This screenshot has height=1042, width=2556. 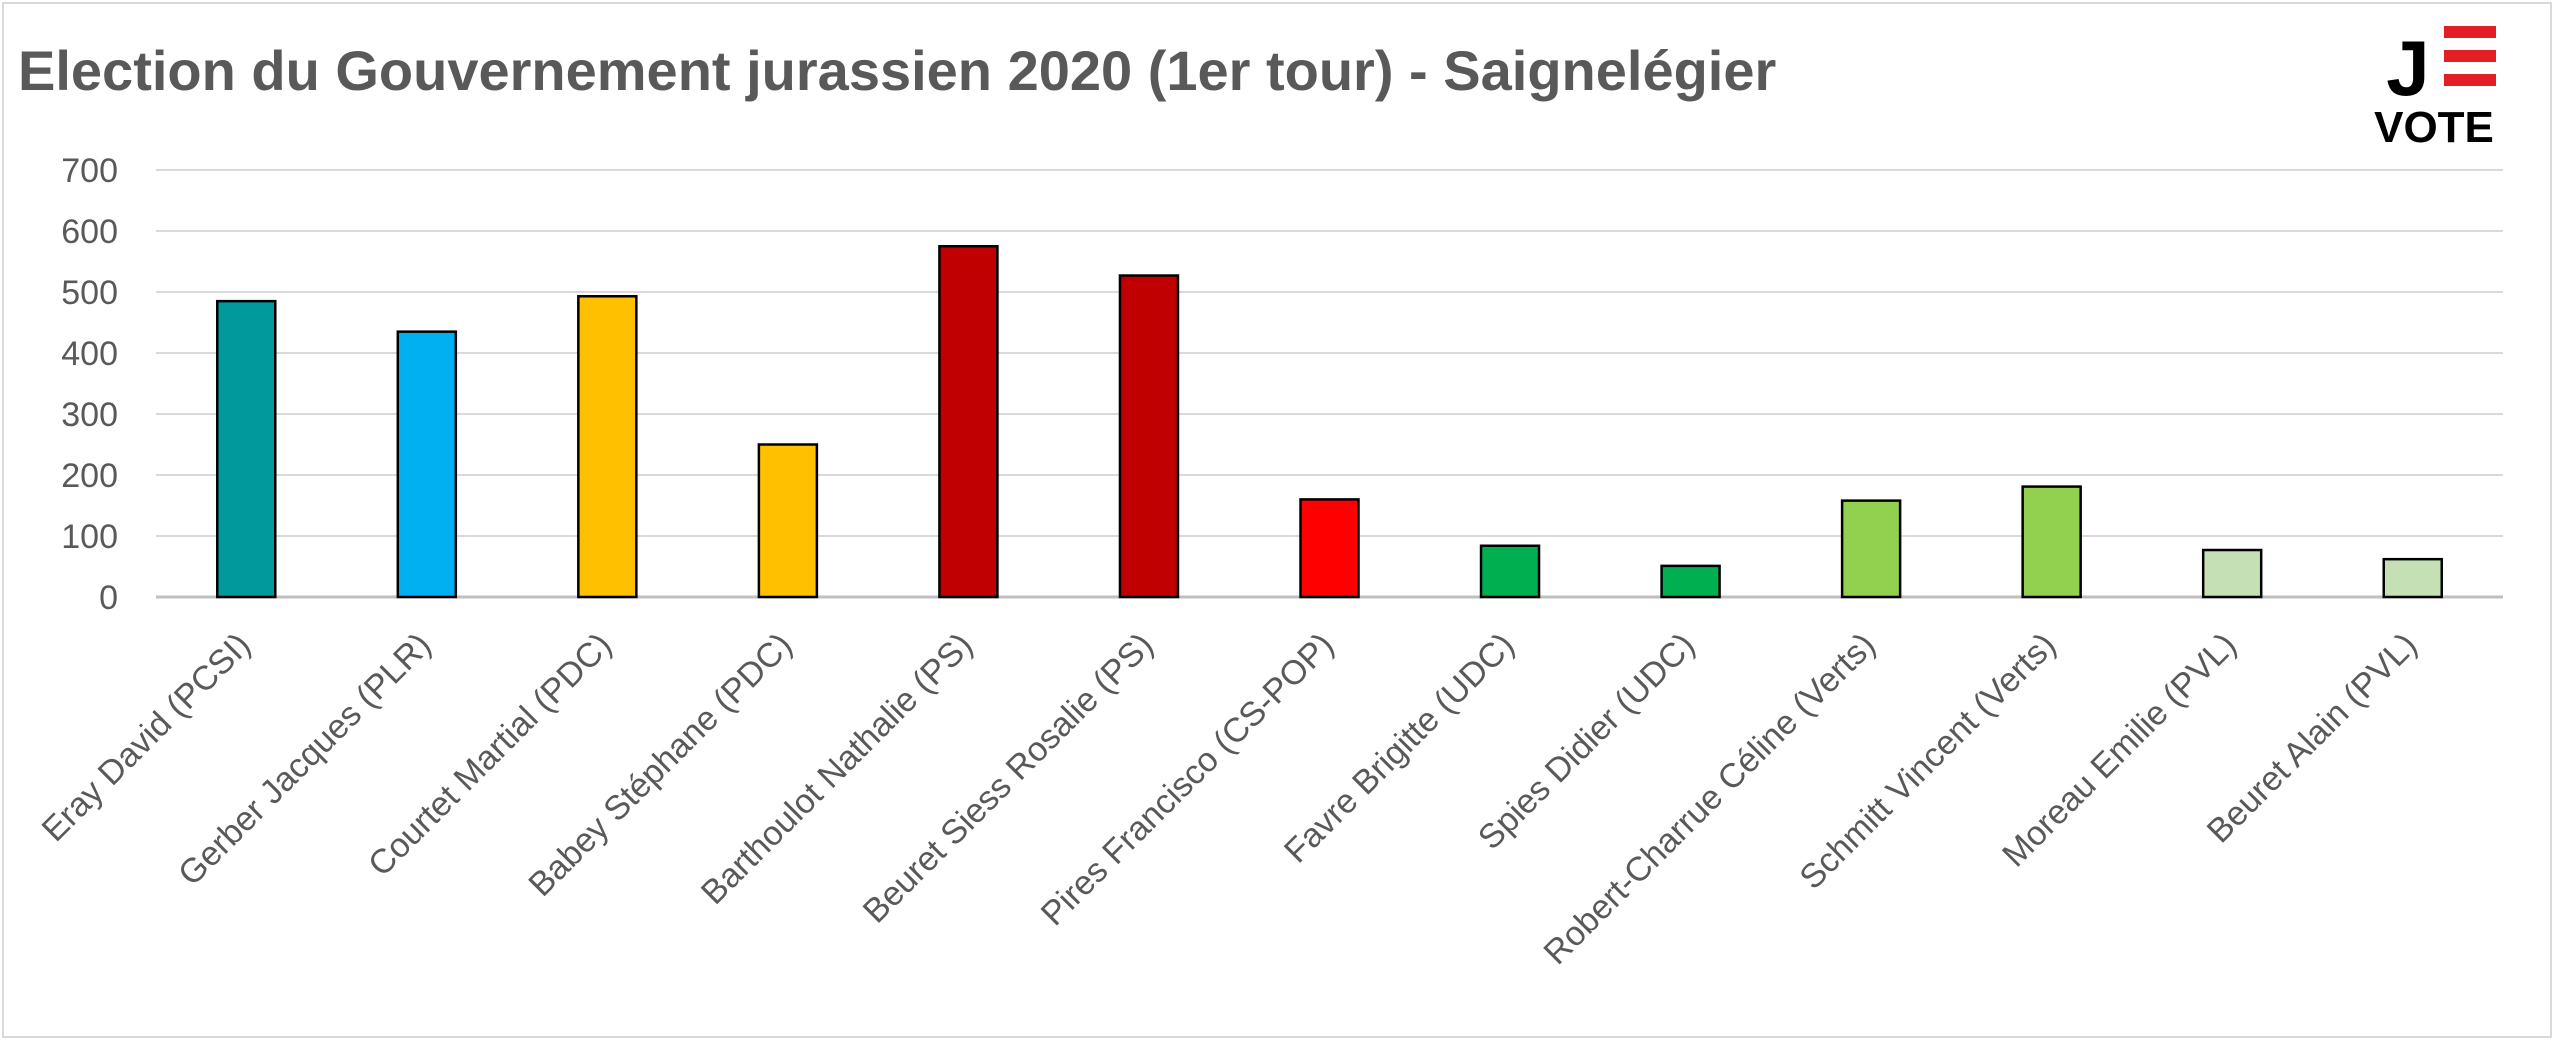 I want to click on y-tick-label: 100, so click(x=89, y=537).